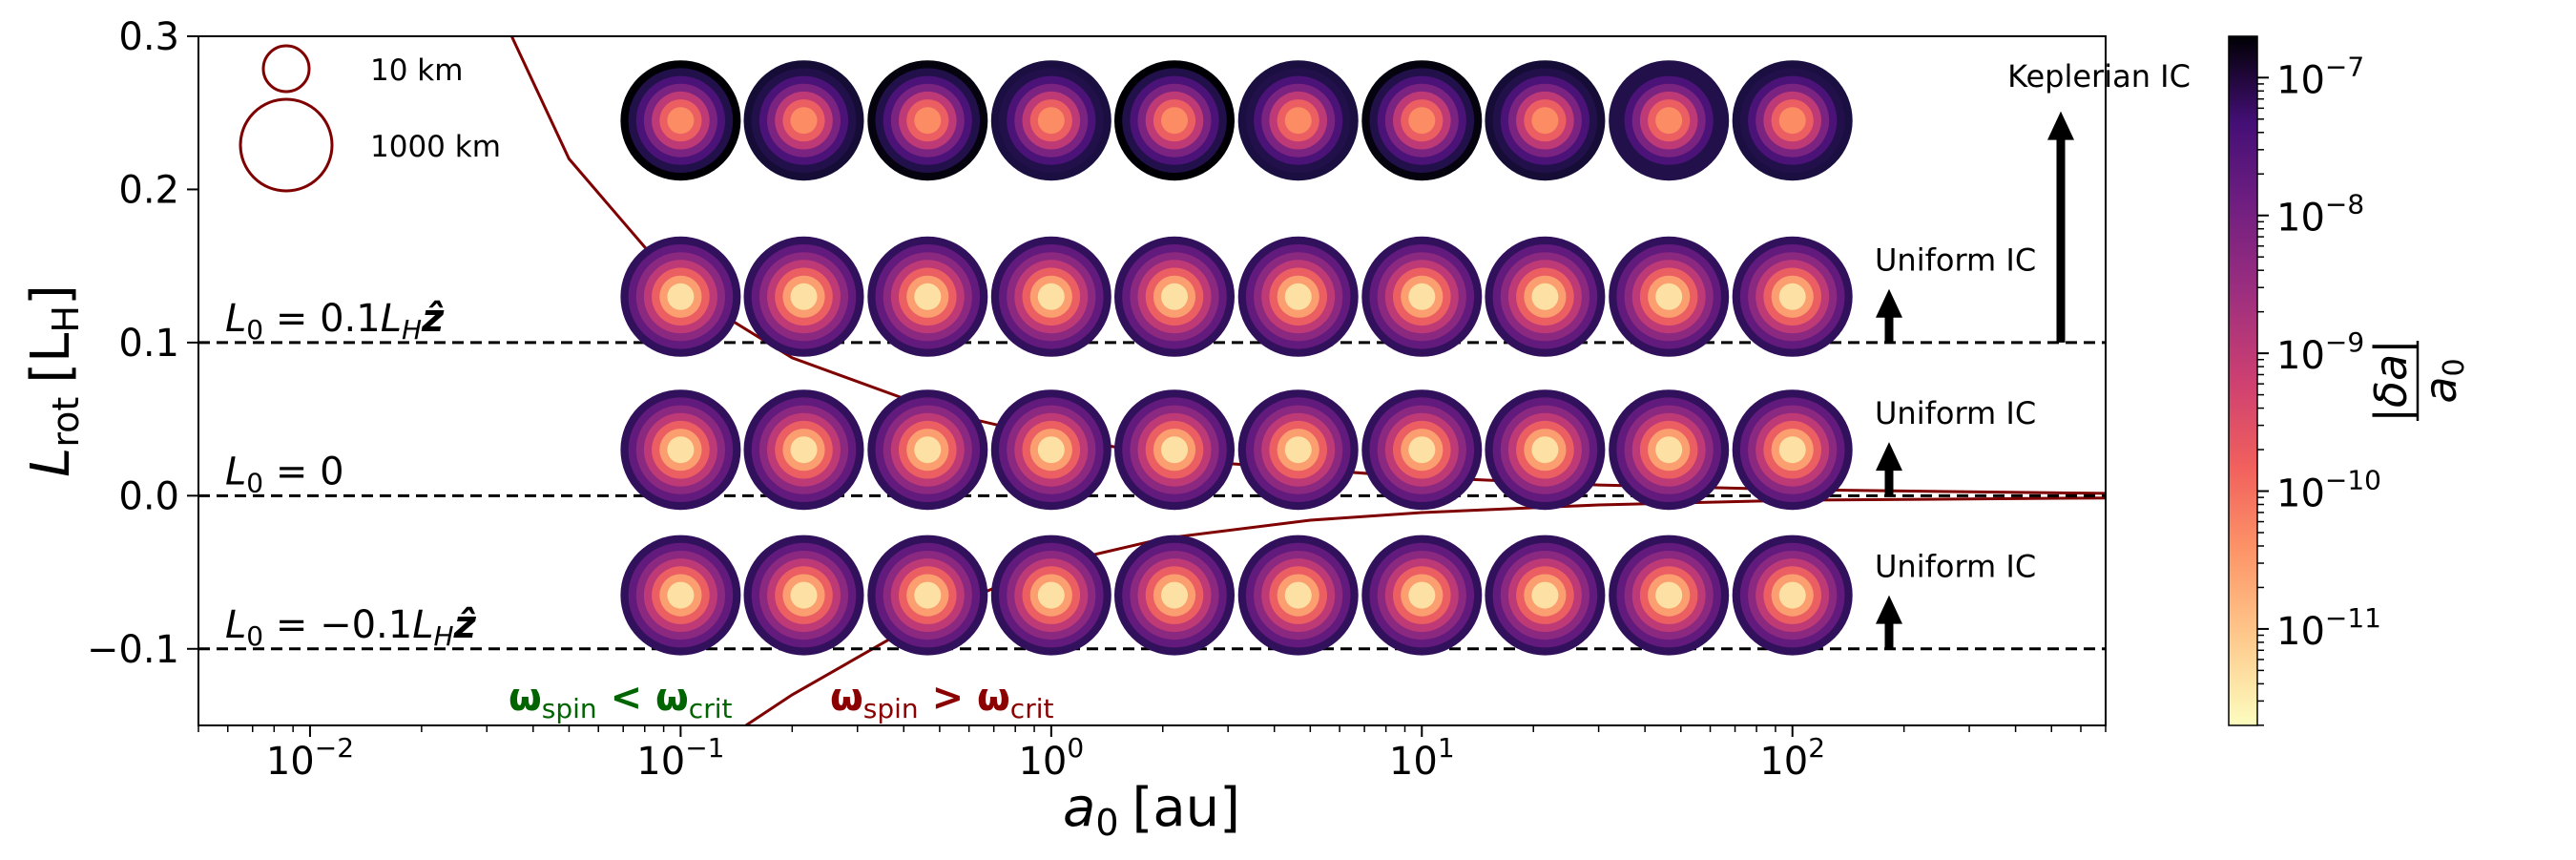 This screenshot has height=860, width=2576. I want to click on region-label-supercritical: ωspin > ωcrit, so click(941, 700).